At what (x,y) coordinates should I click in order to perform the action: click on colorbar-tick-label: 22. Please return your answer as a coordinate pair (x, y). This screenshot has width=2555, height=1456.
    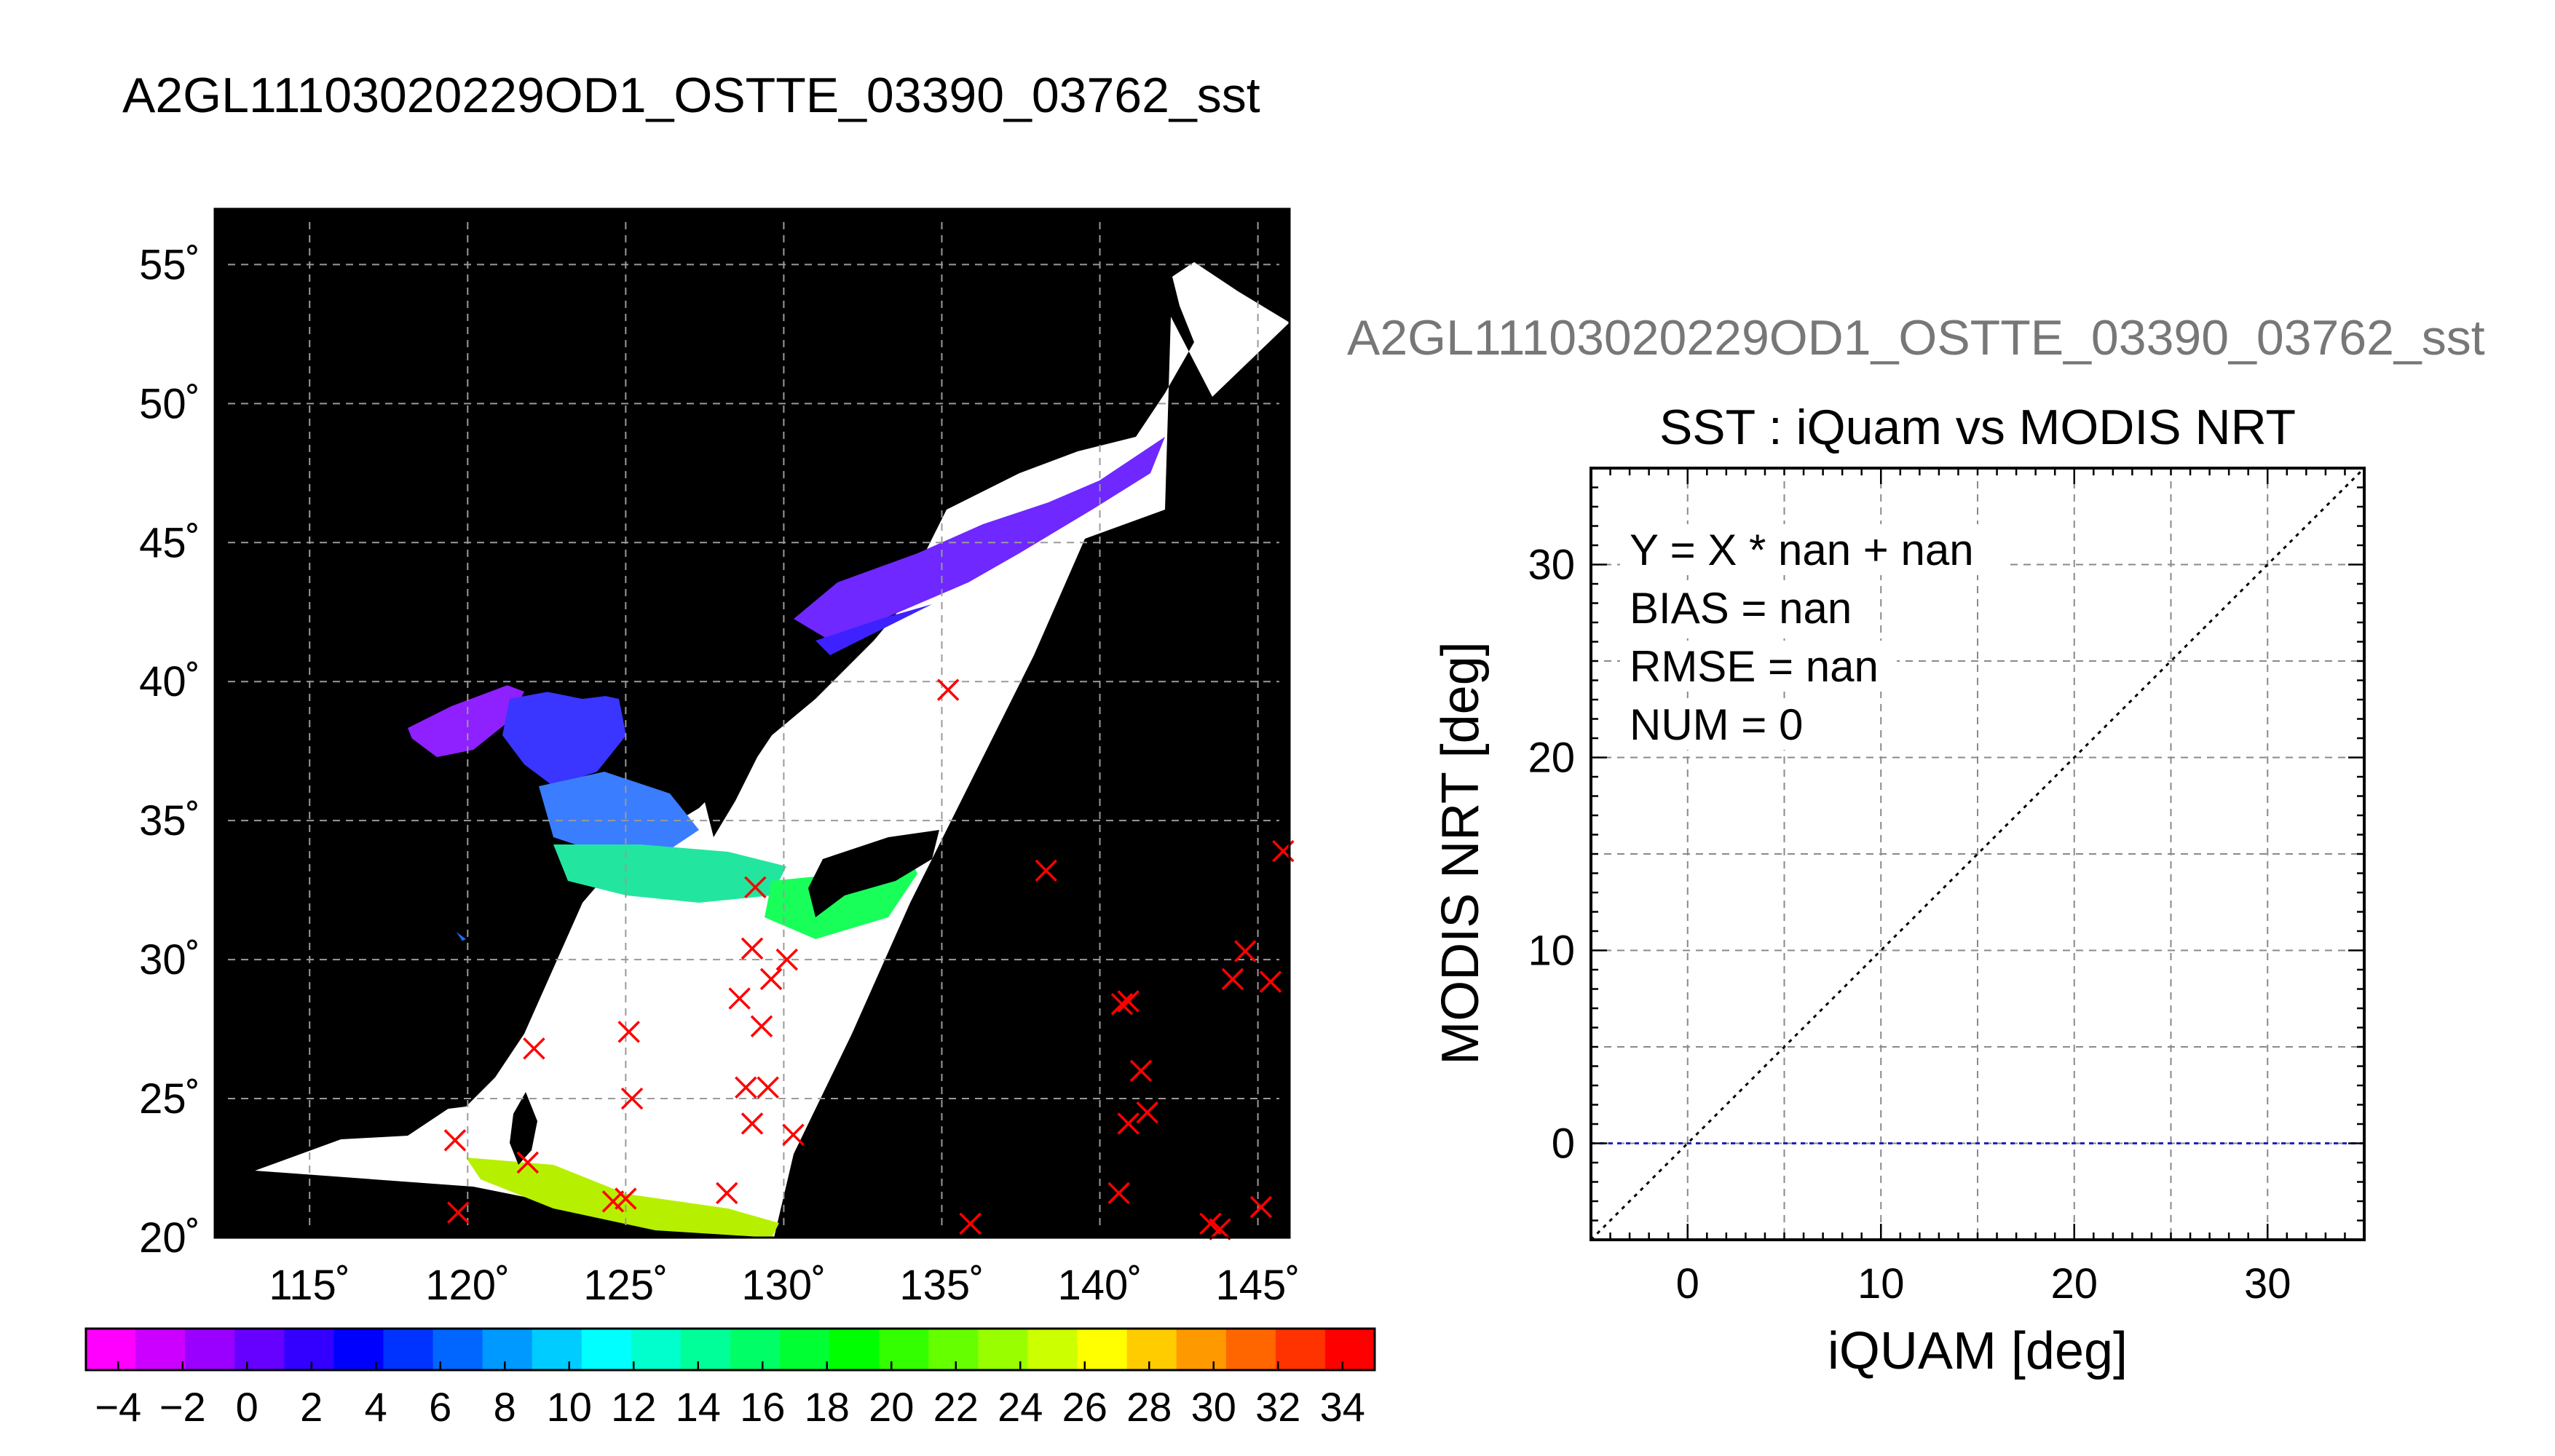
    Looking at the image, I should click on (956, 1407).